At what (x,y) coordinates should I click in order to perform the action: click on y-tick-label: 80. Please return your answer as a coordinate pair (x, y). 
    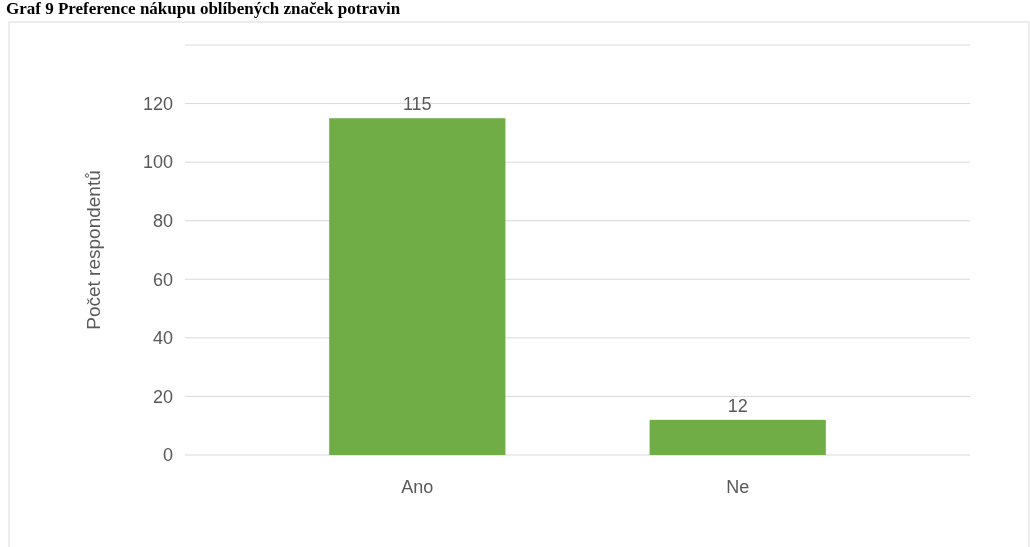
    Looking at the image, I should click on (162, 221).